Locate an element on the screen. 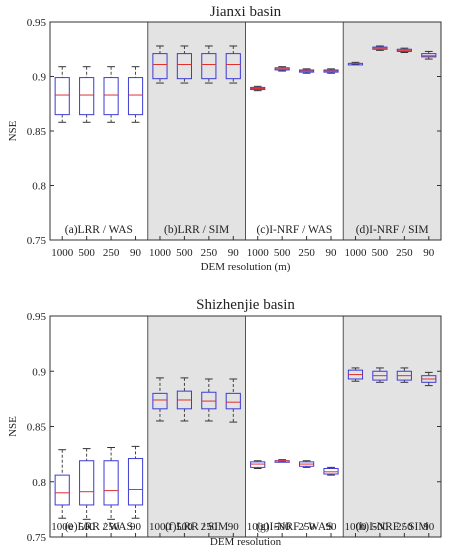  x-axis-label: DEM resolution is located at coordinates (246, 542).